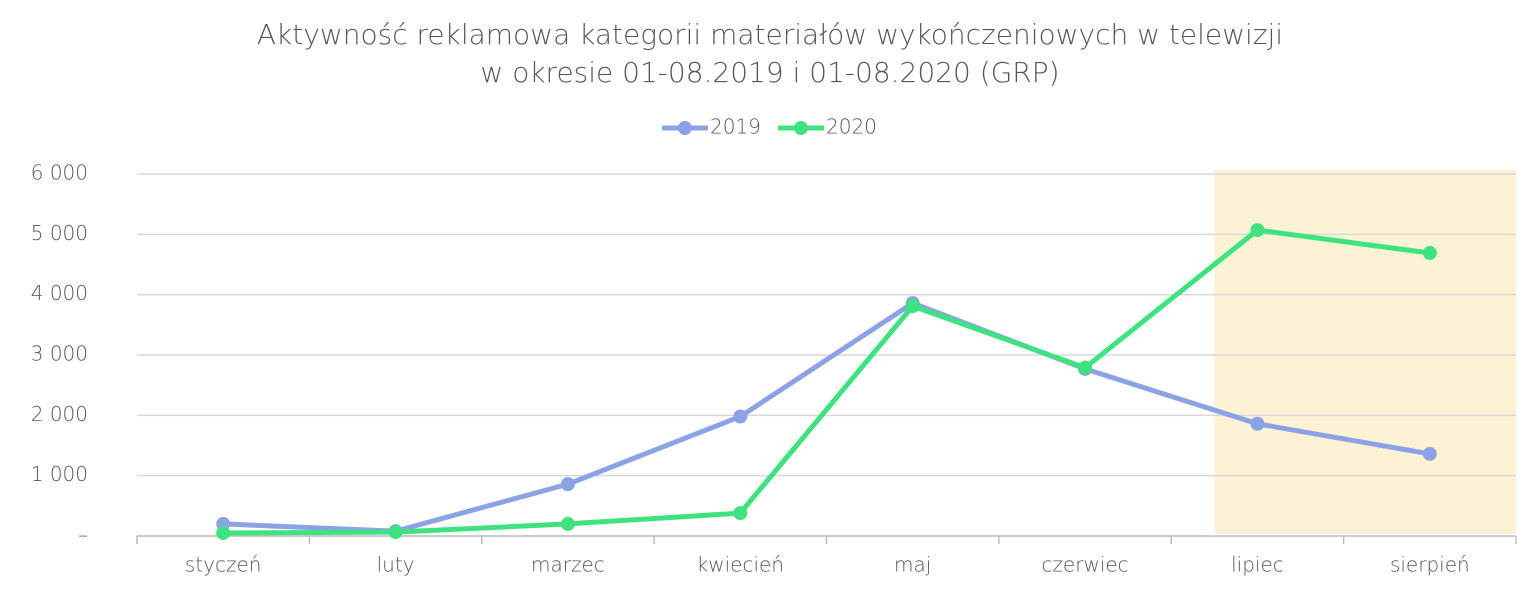 Image resolution: width=1539 pixels, height=593 pixels. What do you see at coordinates (59, 173) in the screenshot?
I see `y-tick-label: 6 000` at bounding box center [59, 173].